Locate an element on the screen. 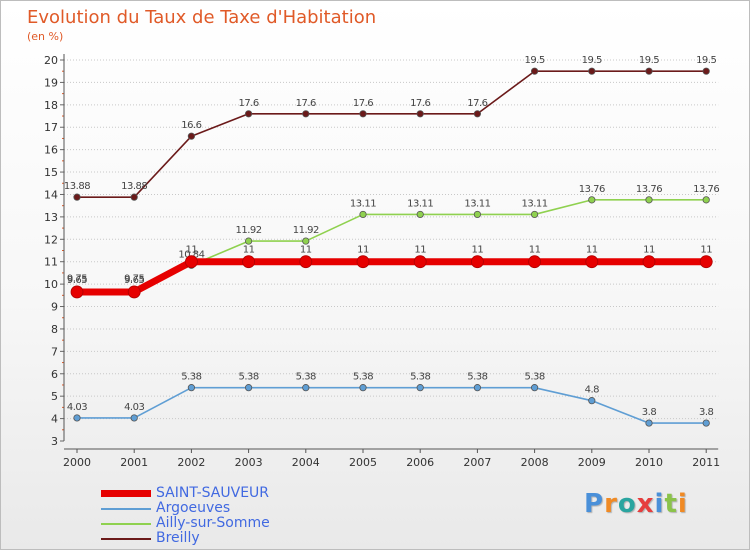 The width and height of the screenshot is (750, 550). y-tick-label: 3 is located at coordinates (54, 441).